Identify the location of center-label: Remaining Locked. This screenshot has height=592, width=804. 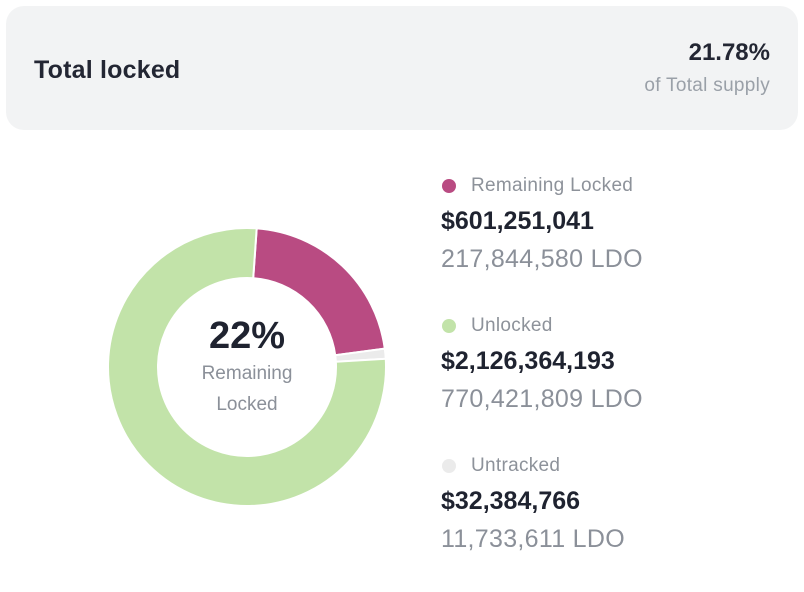
(247, 389).